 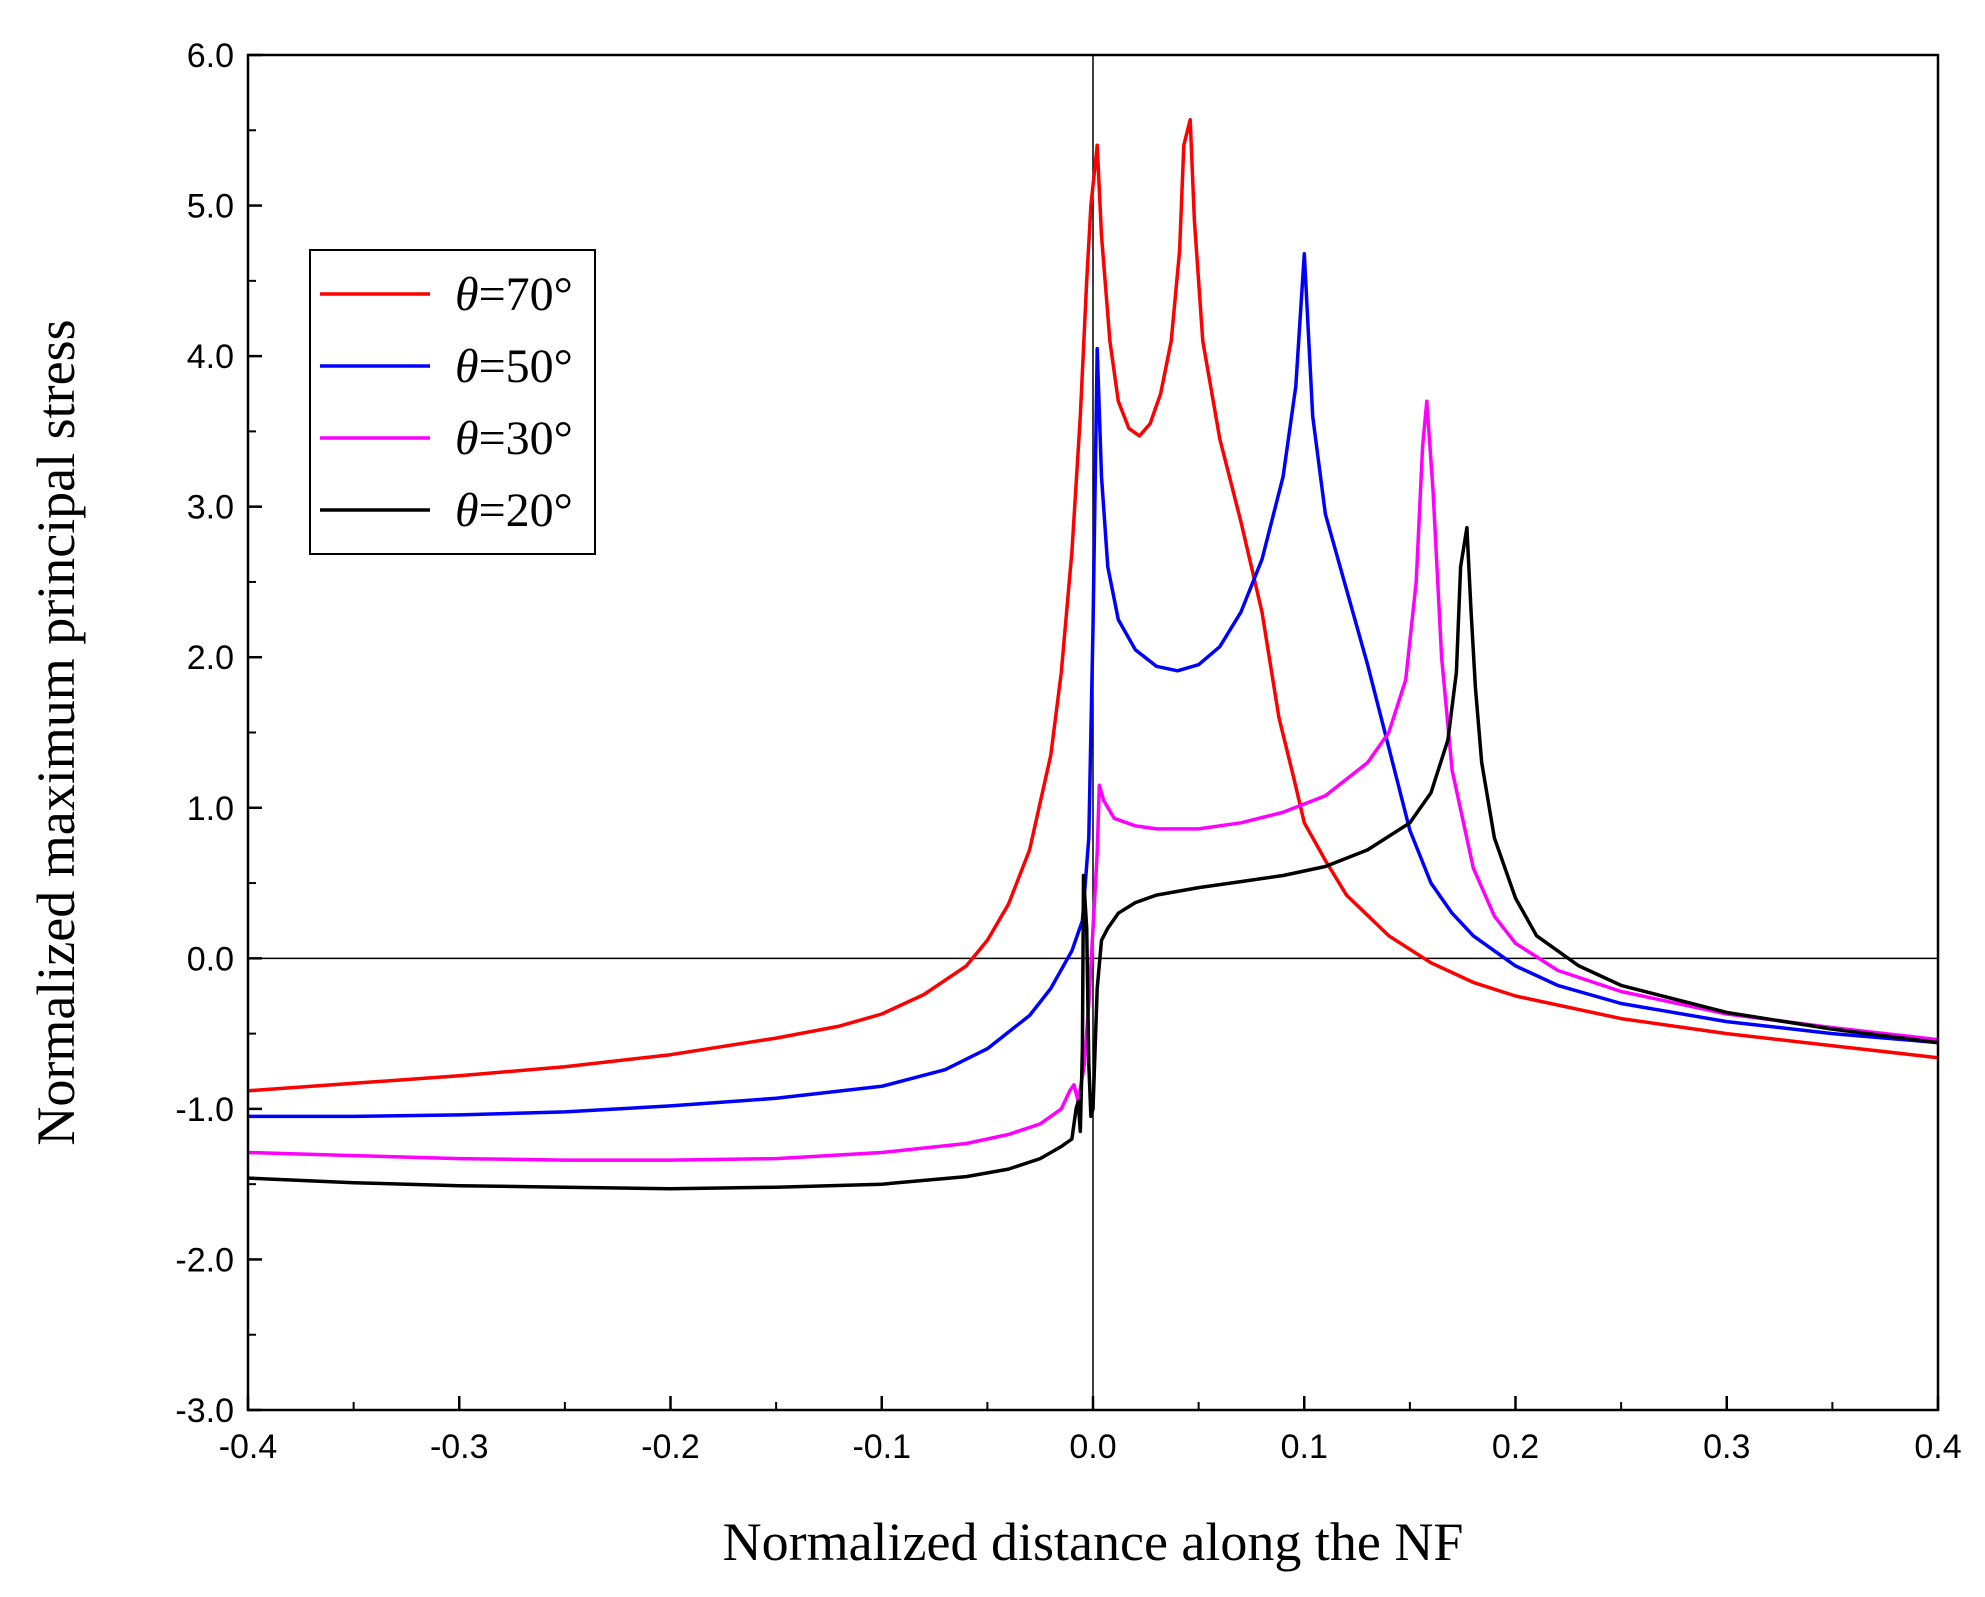 What do you see at coordinates (526, 366) in the screenshot?
I see `legend-value: =50°` at bounding box center [526, 366].